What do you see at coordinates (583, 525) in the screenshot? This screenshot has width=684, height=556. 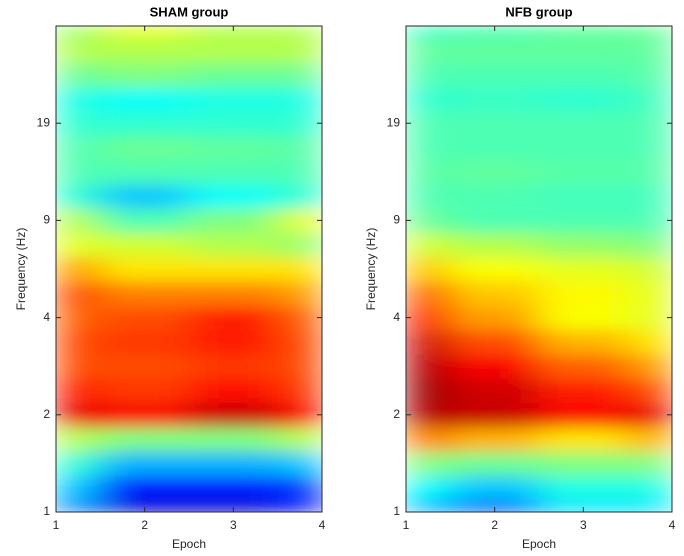 I see `x-tick-label: 3` at bounding box center [583, 525].